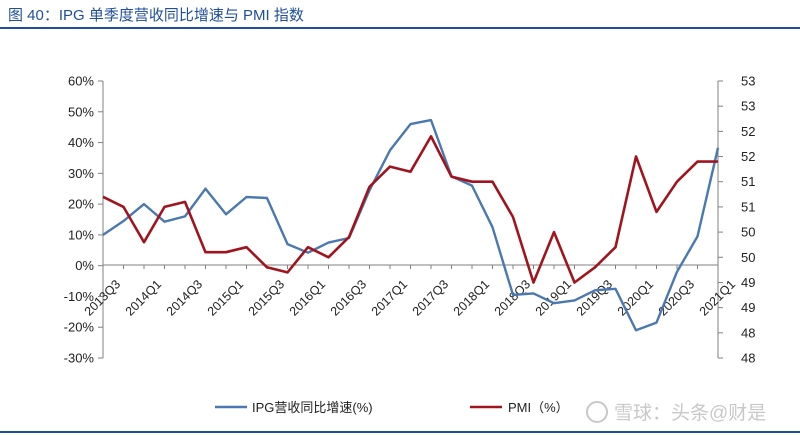 The width and height of the screenshot is (800, 435). What do you see at coordinates (389, 297) in the screenshot?
I see `x-tick-label: 2017Q1` at bounding box center [389, 297].